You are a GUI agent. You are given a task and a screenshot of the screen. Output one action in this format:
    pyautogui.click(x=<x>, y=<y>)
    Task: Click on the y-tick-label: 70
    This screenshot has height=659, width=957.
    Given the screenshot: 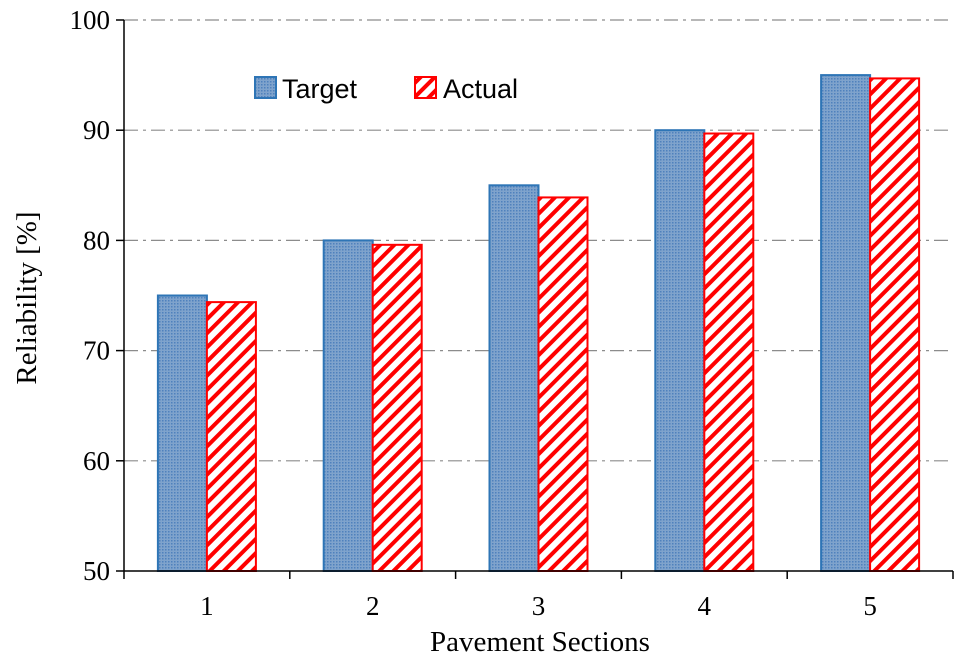 What is the action you would take?
    pyautogui.click(x=96, y=351)
    